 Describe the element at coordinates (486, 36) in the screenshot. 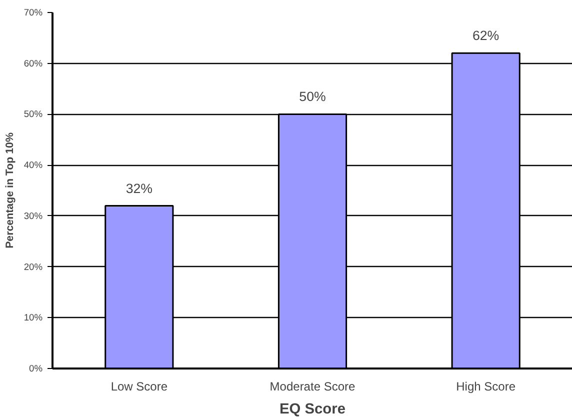

I see `data-label: 62%` at that location.